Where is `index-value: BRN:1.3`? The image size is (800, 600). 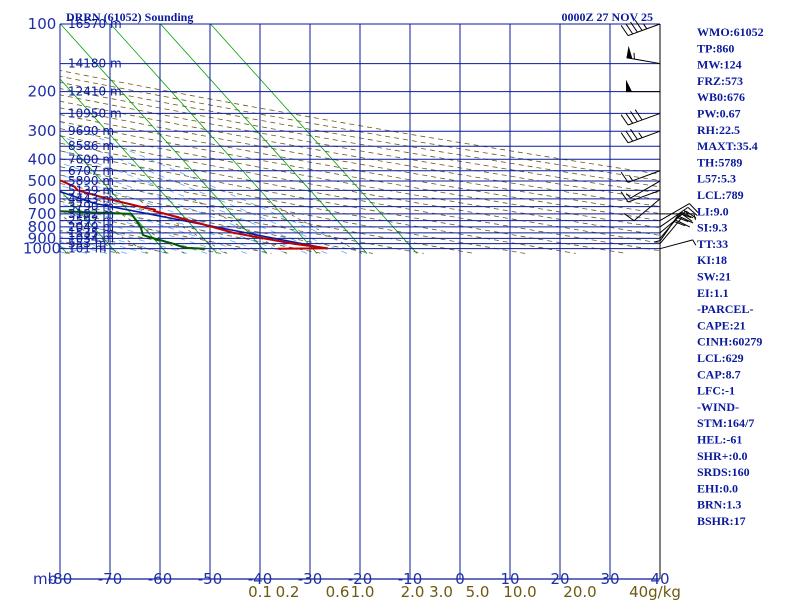 index-value: BRN:1.3 is located at coordinates (719, 505).